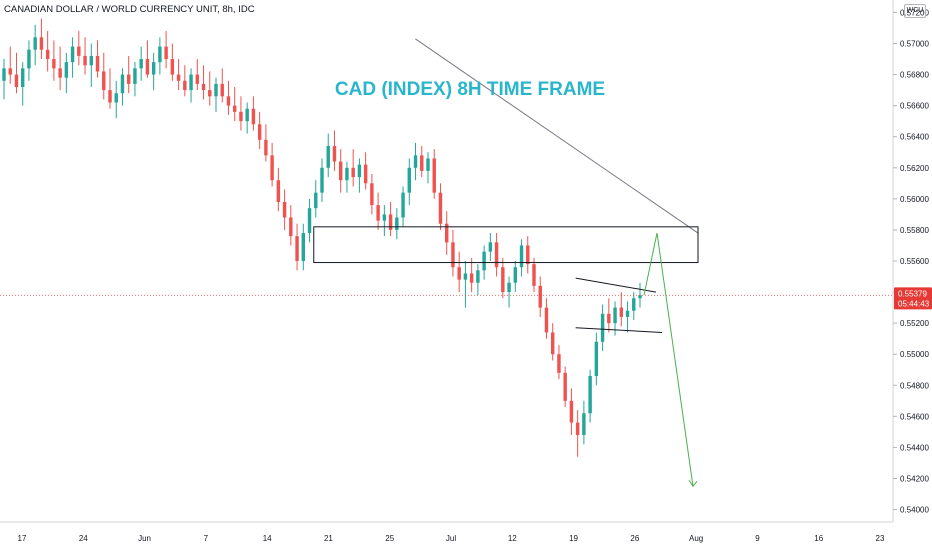  I want to click on y-tick-label: 0.55600, so click(914, 261).